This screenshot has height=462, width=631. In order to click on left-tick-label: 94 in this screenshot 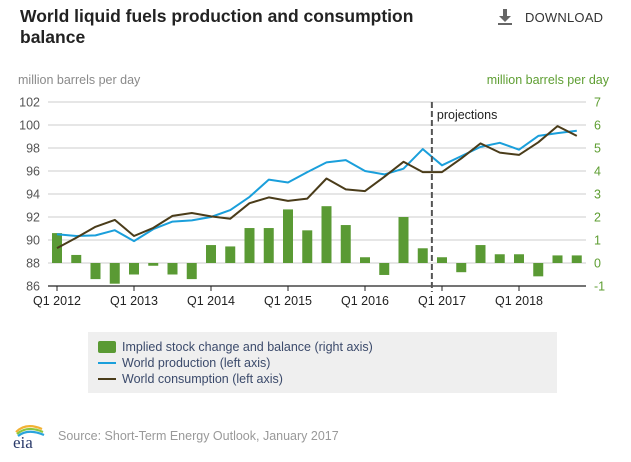, I will do `click(33, 195)`.